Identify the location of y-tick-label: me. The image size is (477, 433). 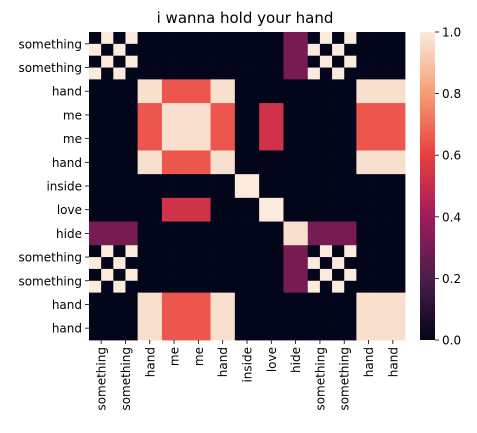
(72, 115).